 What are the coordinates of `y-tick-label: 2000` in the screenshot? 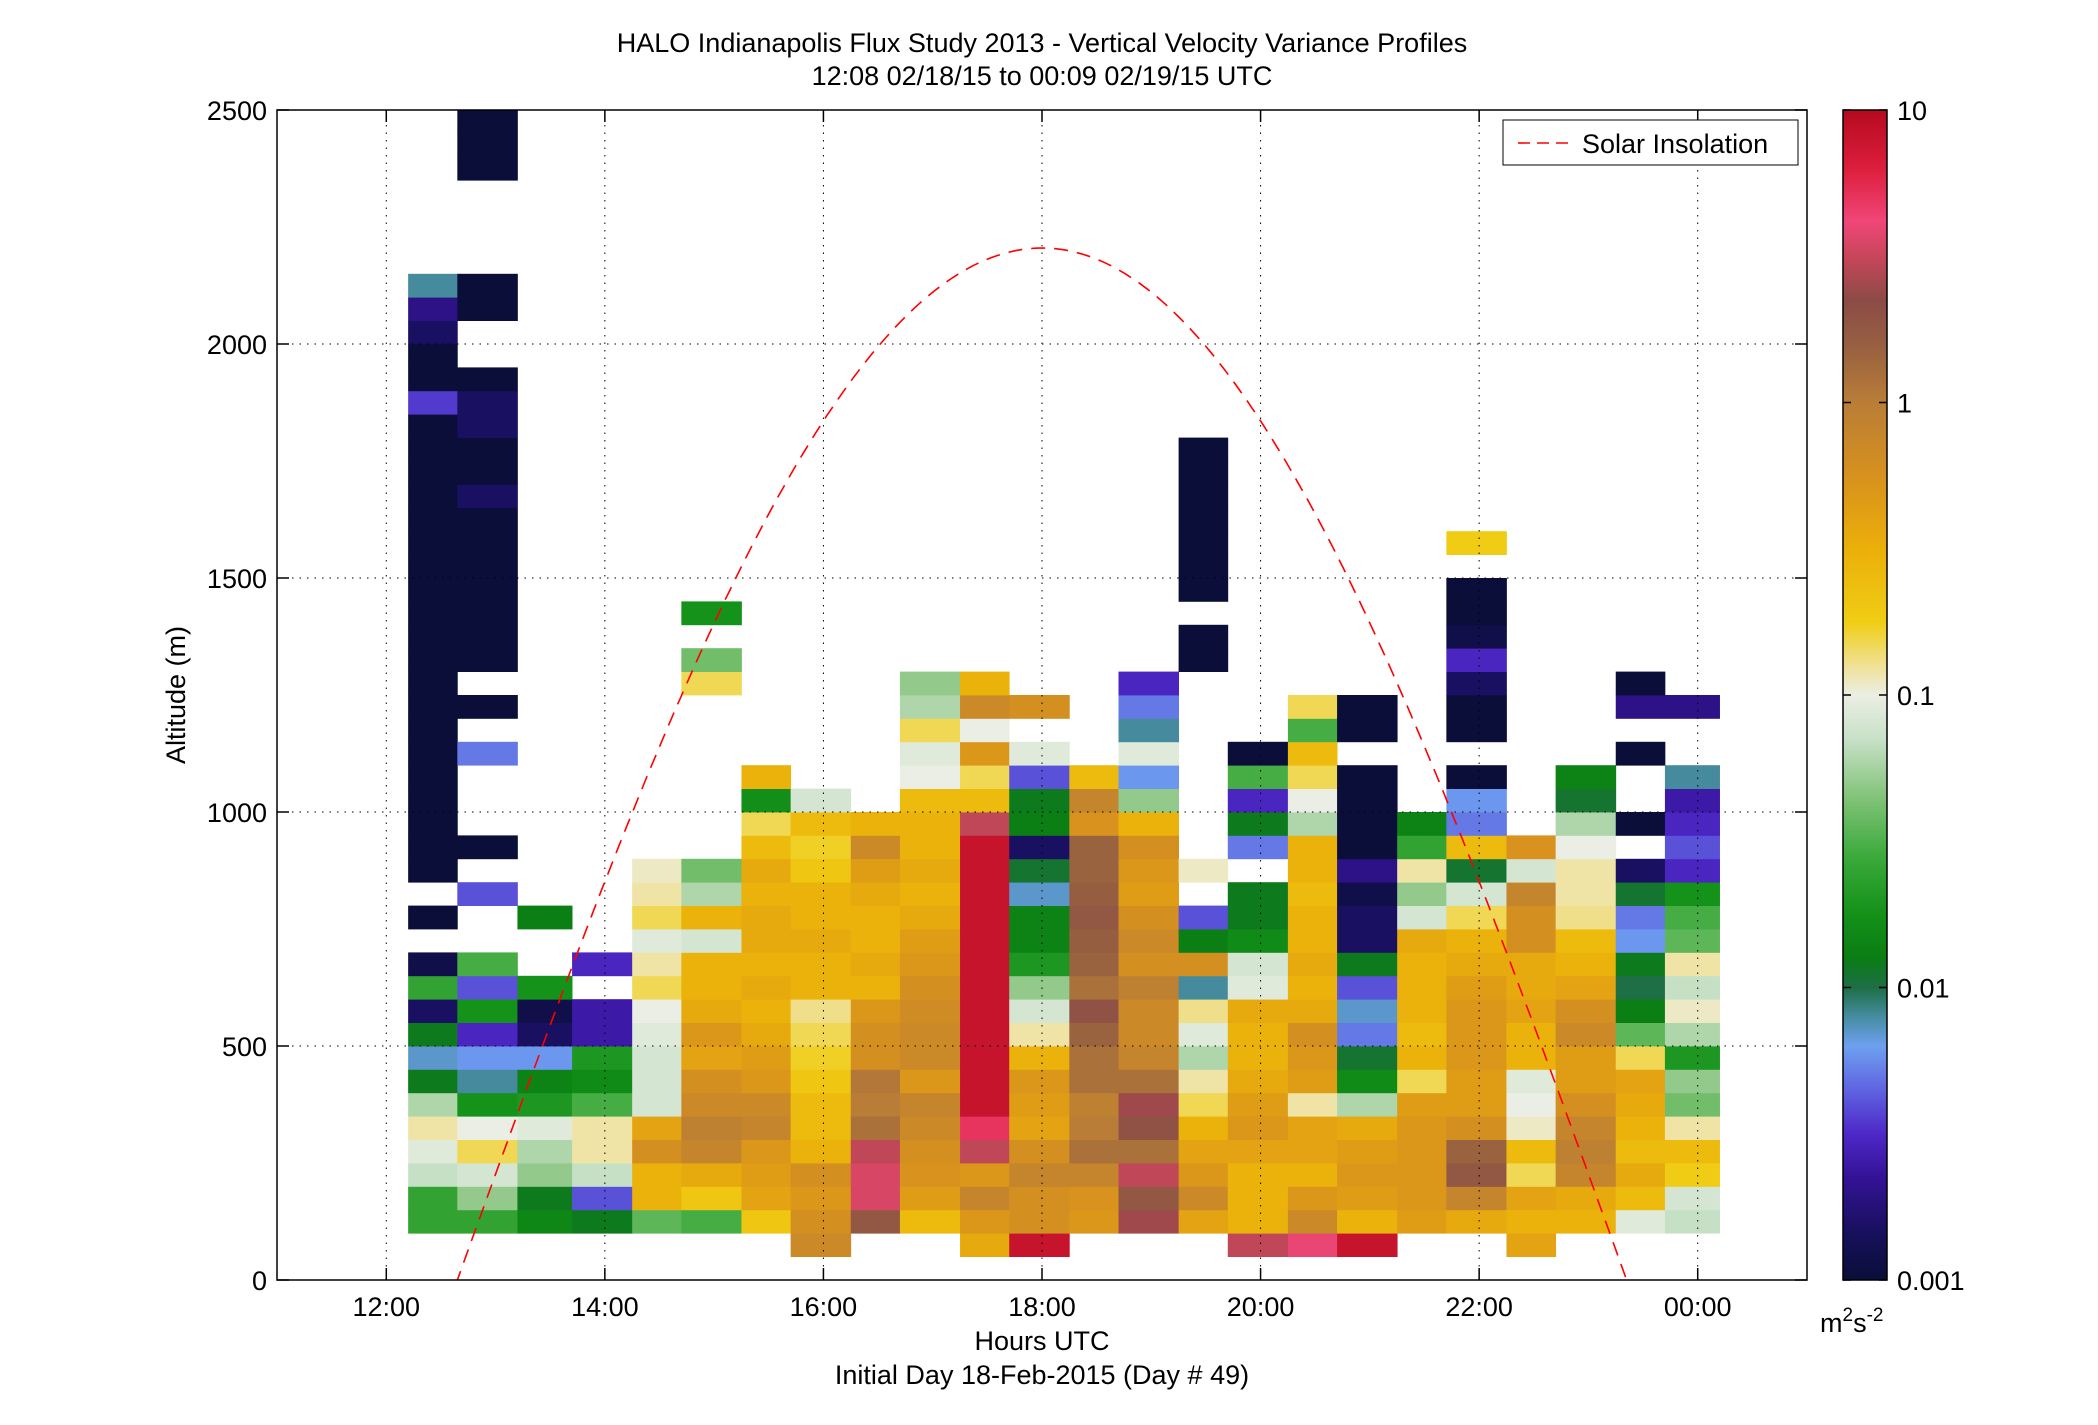 It's located at (237, 345).